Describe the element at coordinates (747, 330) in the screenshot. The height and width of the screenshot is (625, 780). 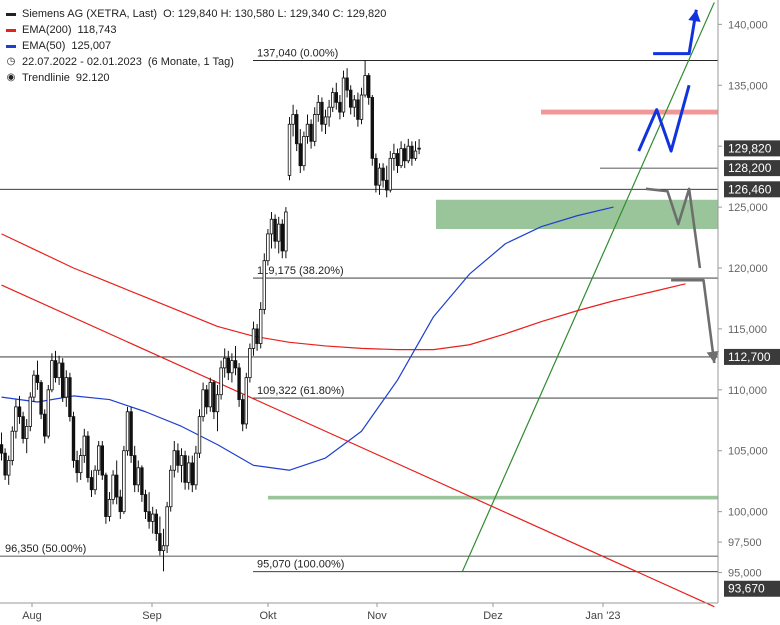
I see `y-axis-tick-label: 115,000` at that location.